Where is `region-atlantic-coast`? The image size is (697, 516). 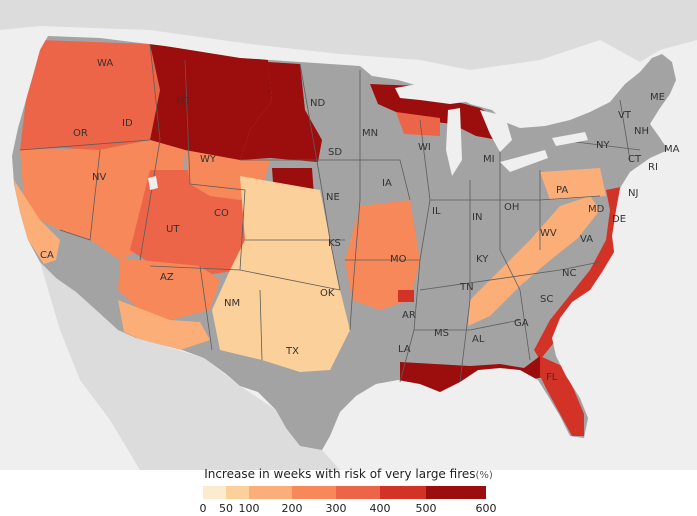
region-atlantic-coast is located at coordinates (580, 273).